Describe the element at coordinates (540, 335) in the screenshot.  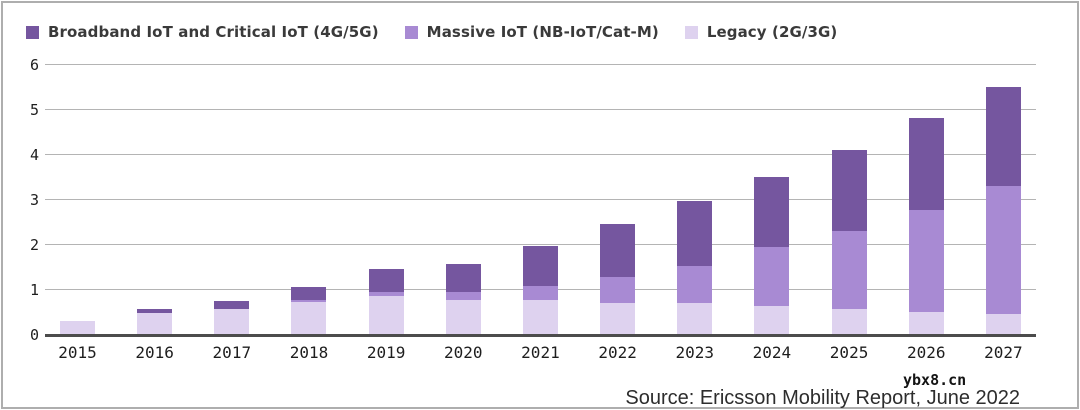
I see `x-axis-line` at that location.